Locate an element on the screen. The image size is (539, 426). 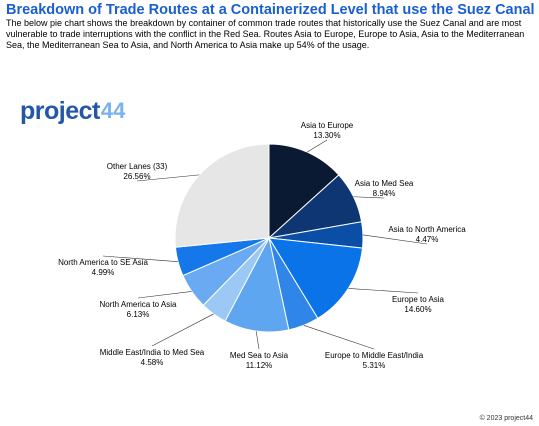
slice-label-name: Europe to Asia is located at coordinates (418, 299).